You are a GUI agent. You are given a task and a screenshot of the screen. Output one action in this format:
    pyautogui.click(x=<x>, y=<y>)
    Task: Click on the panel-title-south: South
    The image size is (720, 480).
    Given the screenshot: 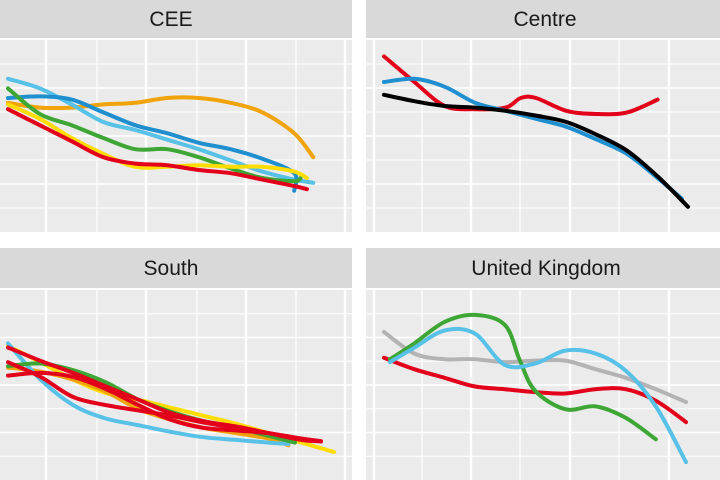 What is the action you would take?
    pyautogui.click(x=171, y=268)
    